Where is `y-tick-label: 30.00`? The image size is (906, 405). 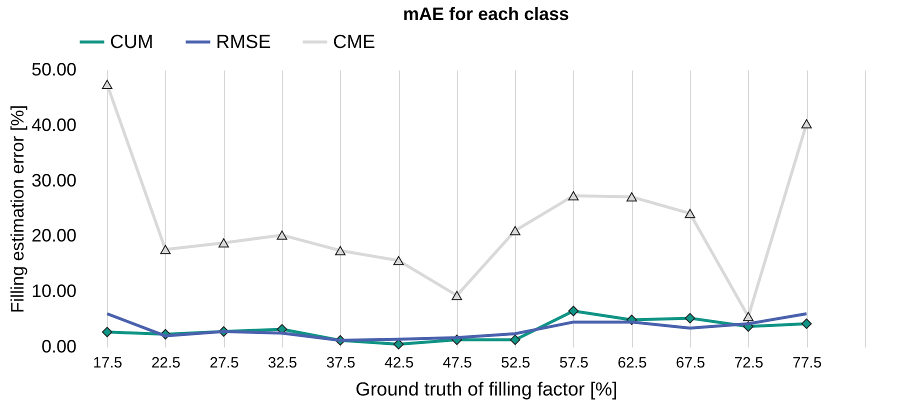
y-tick-label: 30.00 is located at coordinates (53, 180).